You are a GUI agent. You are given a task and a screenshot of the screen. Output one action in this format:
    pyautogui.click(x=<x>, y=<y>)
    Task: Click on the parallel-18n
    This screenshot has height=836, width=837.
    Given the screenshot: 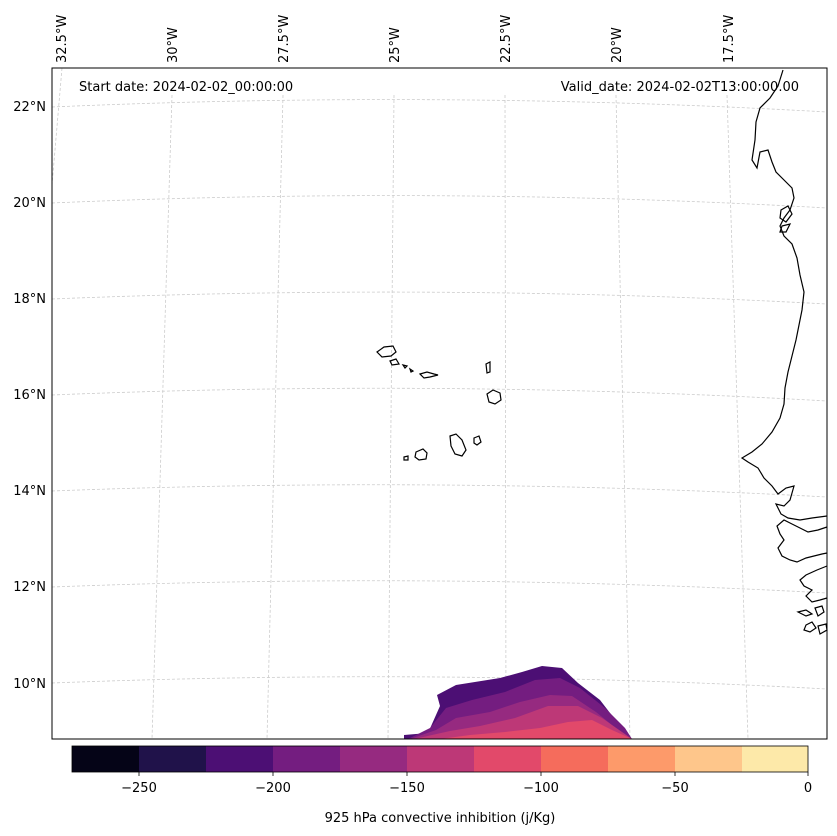 What is the action you would take?
    pyautogui.click(x=439, y=298)
    